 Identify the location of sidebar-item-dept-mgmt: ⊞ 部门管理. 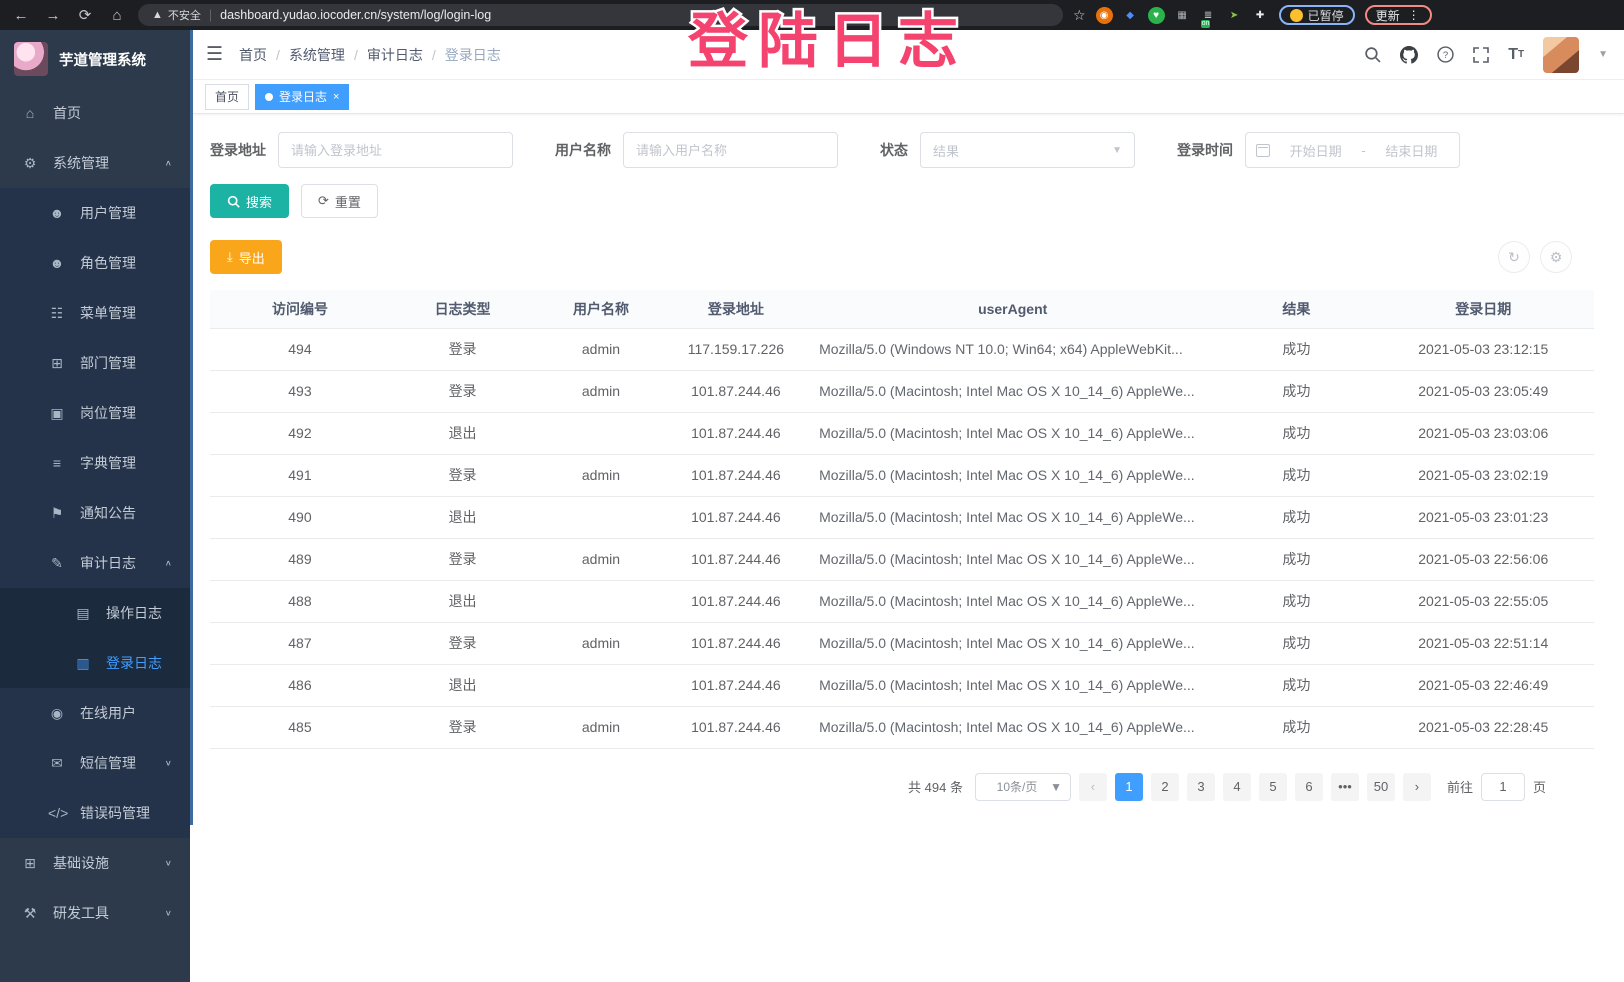
(95, 363).